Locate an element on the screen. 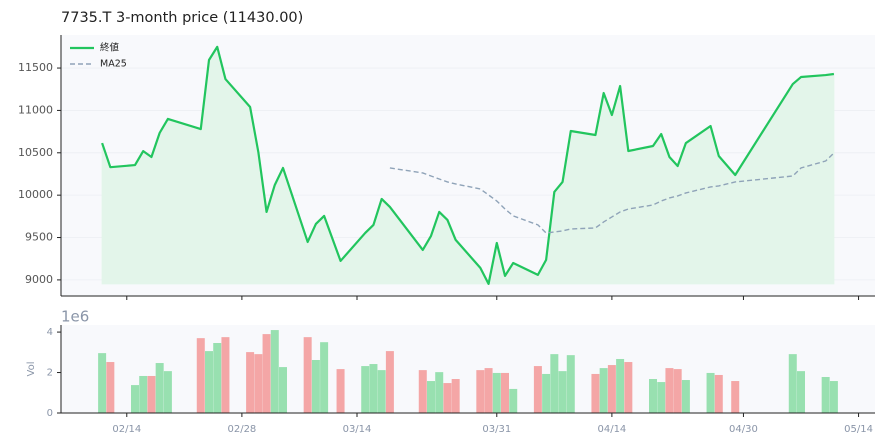 The width and height of the screenshot is (885, 445). x-tick-label: 03/14 is located at coordinates (357, 429).